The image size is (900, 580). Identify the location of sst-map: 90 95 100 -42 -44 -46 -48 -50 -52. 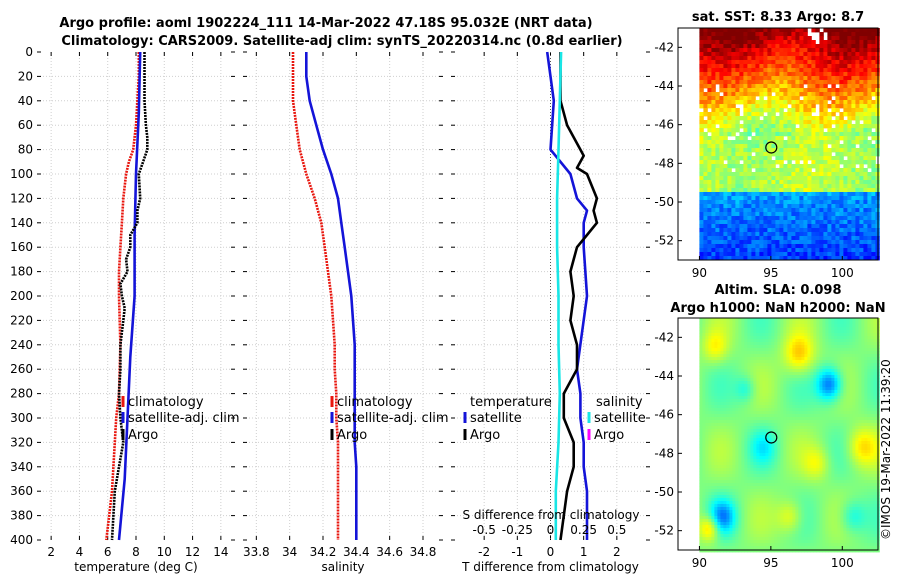
(767, 153).